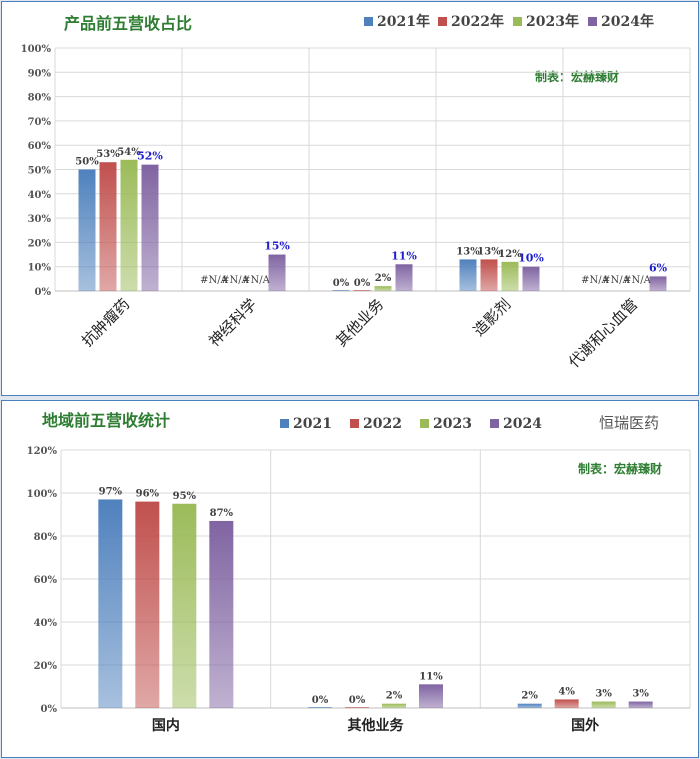 The width and height of the screenshot is (700, 759). I want to click on category-label: 代谢和心血管, so click(603, 333).